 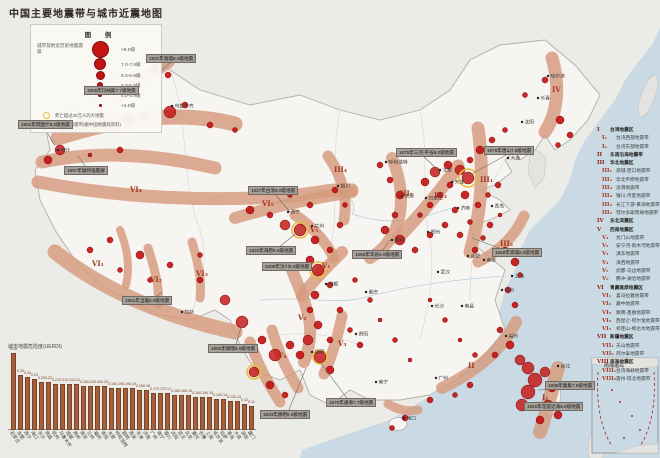 I want to click on earthquake-callout: 1902年阿图什8.2级地震, so click(x=45, y=125).